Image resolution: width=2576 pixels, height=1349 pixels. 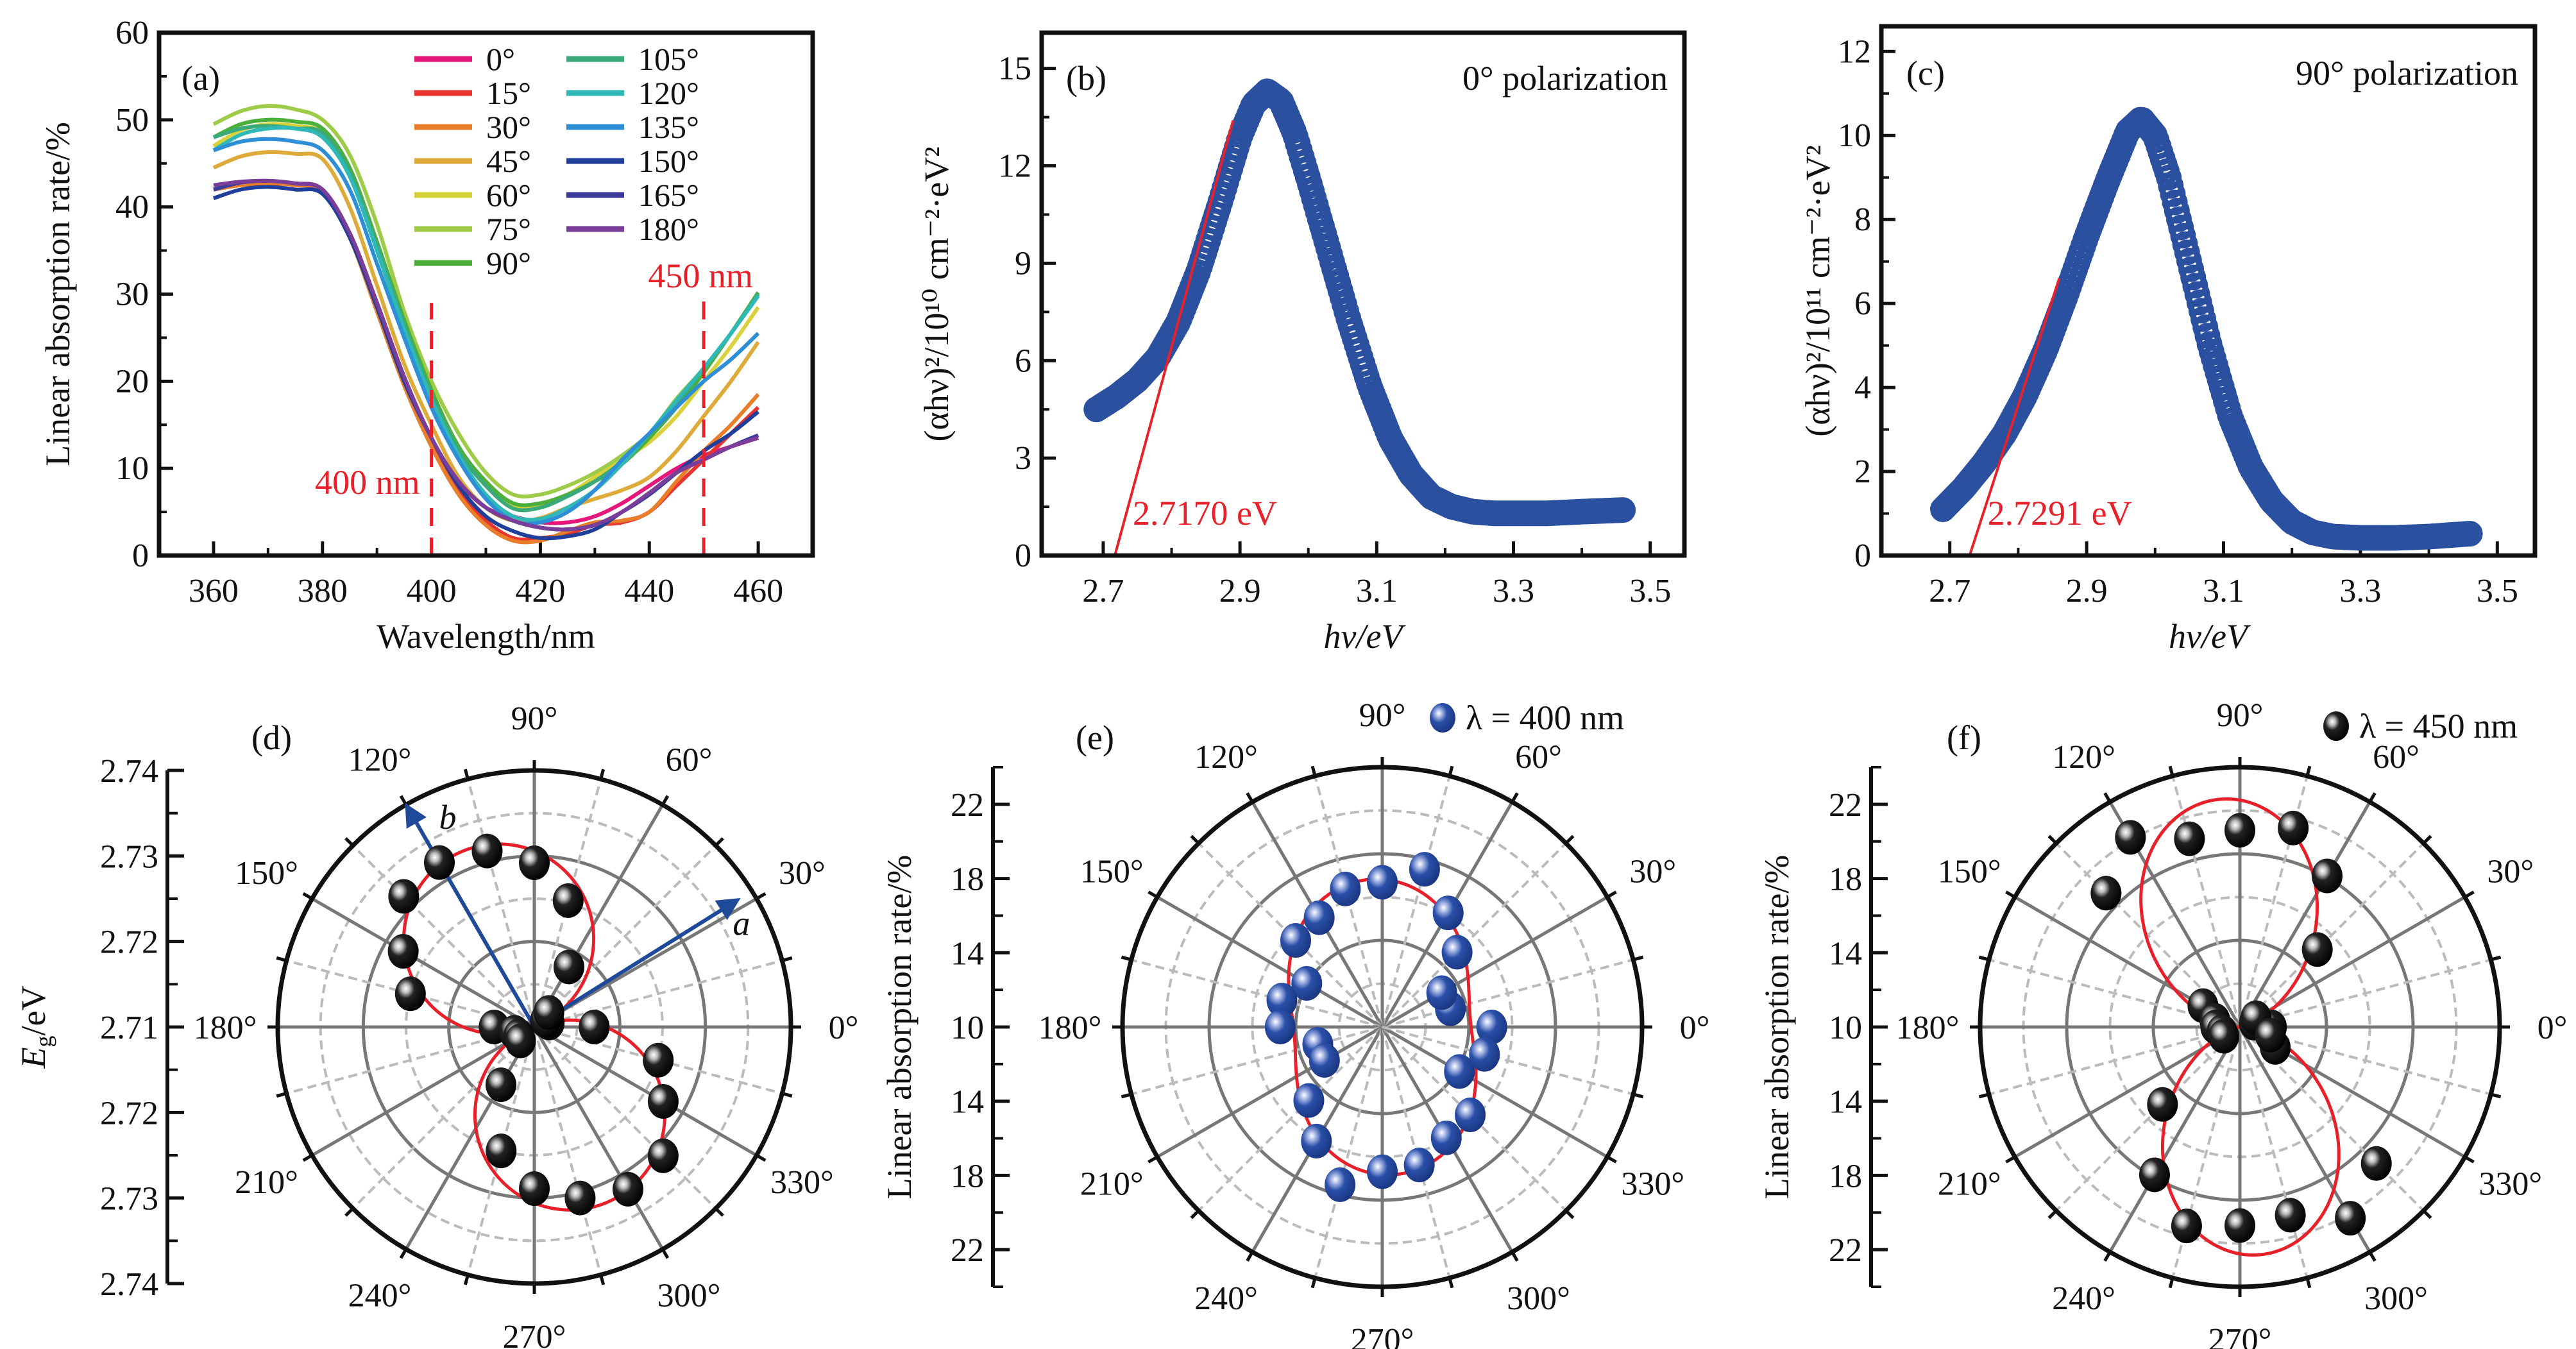 What do you see at coordinates (967, 879) in the screenshot?
I see `radial-tick-label: 18` at bounding box center [967, 879].